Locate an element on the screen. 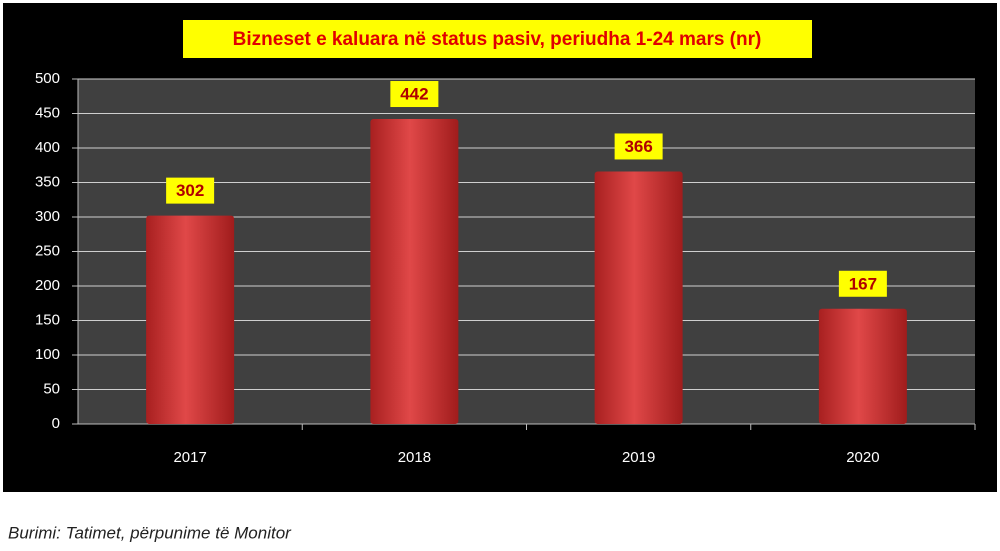 The image size is (1000, 551). y-tick-label: 350 is located at coordinates (47, 181).